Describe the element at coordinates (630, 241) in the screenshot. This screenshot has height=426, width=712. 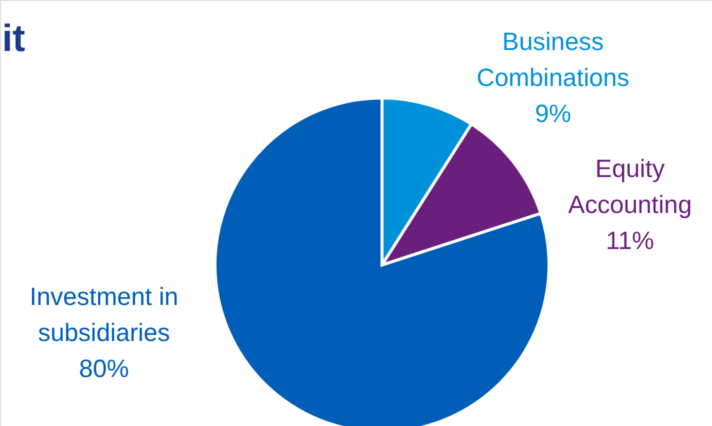
I see `data-label: 11%` at that location.